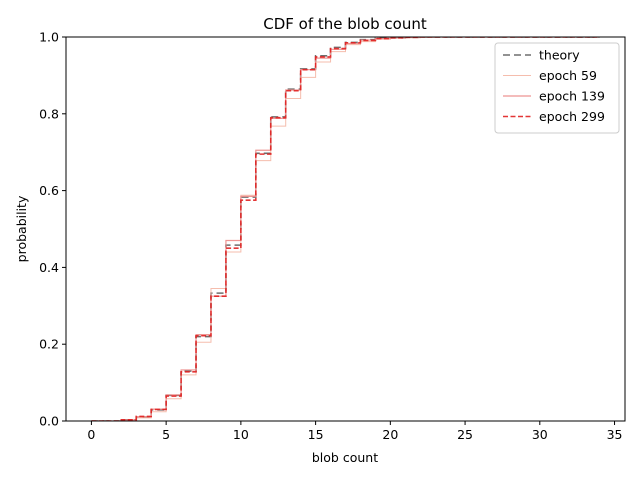 The image size is (640, 480). I want to click on x-tick-label: 5, so click(166, 434).